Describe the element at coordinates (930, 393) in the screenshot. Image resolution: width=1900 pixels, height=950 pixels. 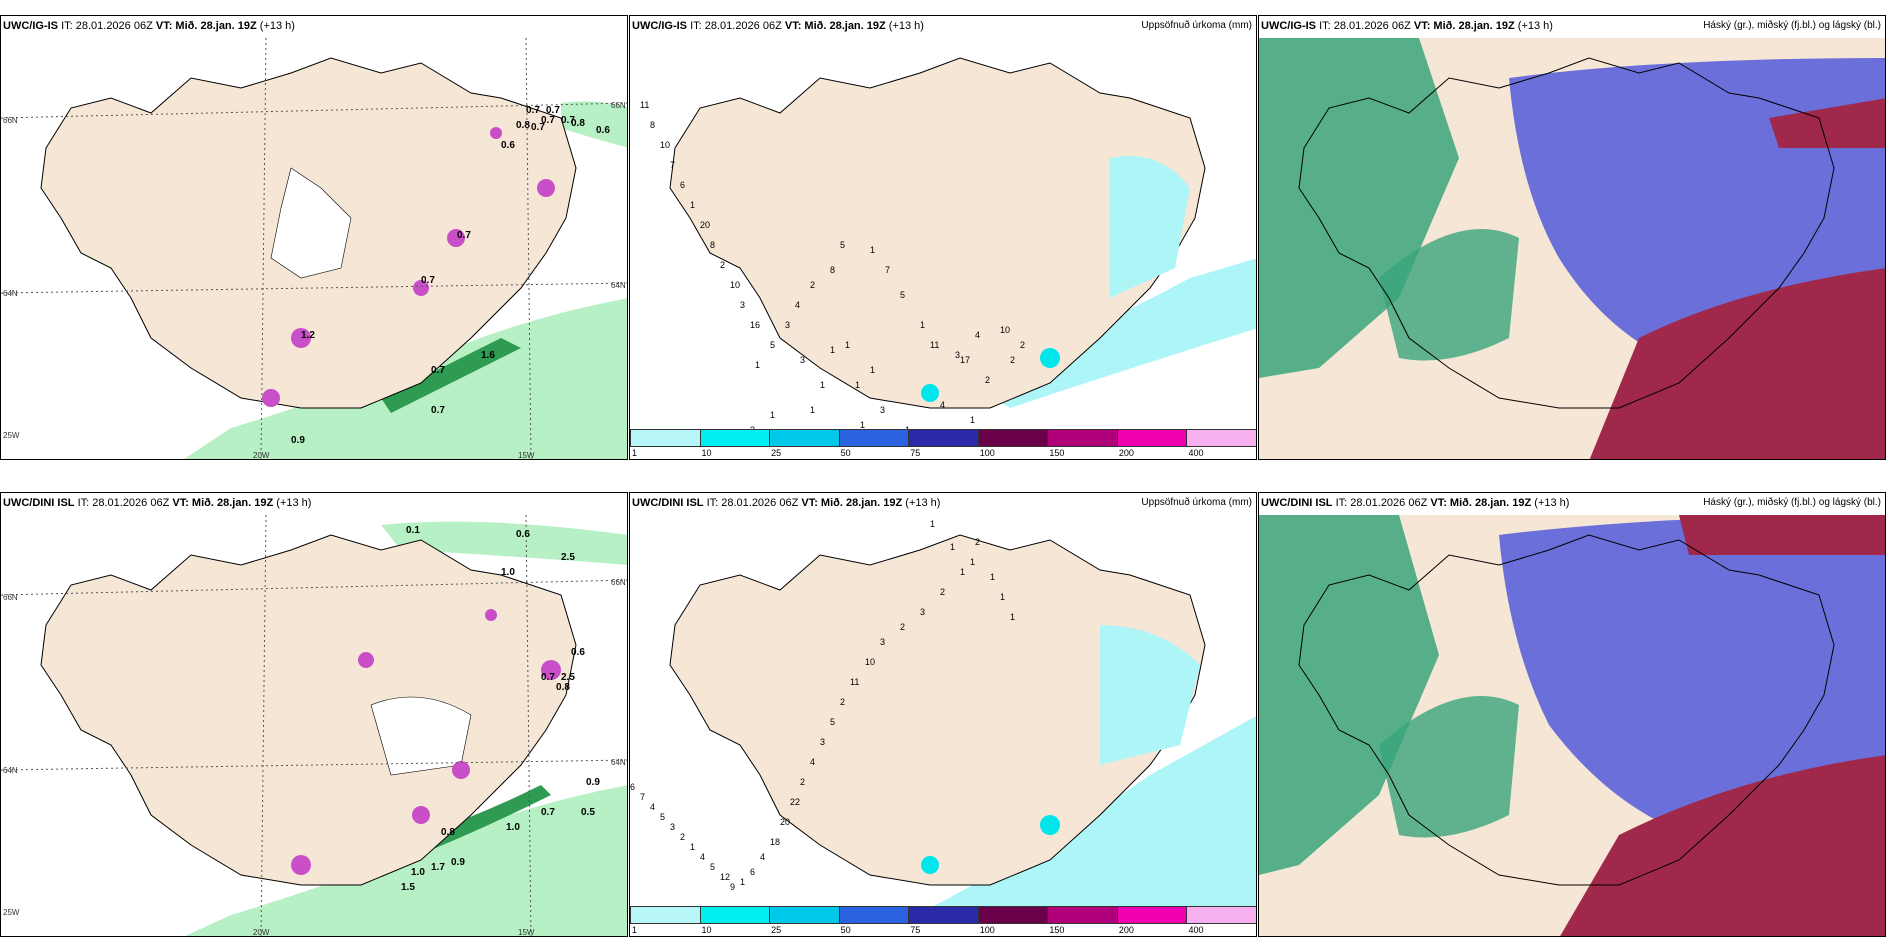
I see `accum-mid-blob` at that location.